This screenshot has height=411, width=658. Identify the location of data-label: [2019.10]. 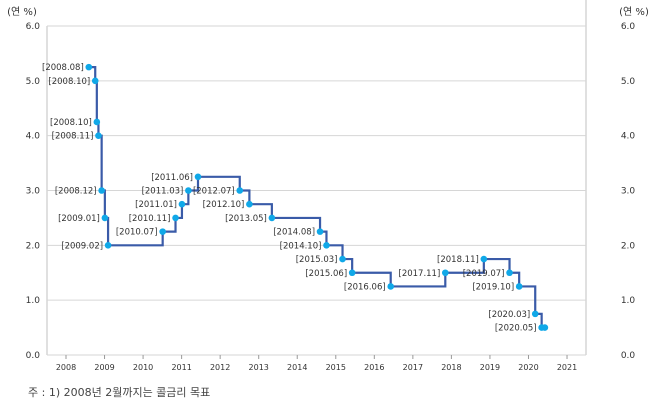
(493, 287).